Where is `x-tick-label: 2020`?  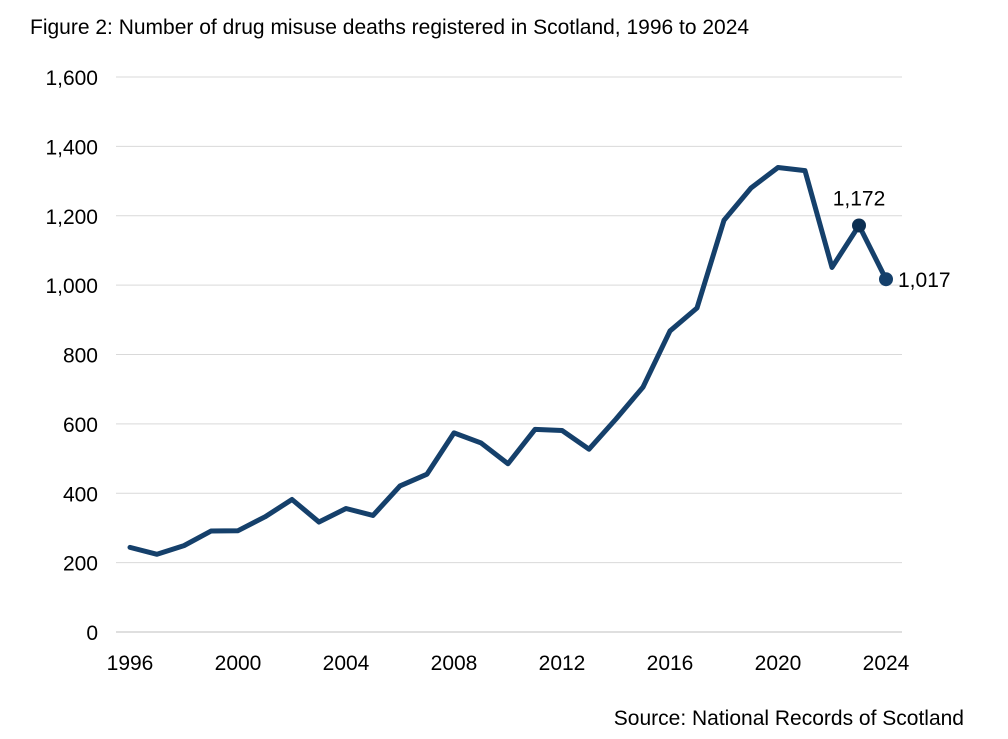 x-tick-label: 2020 is located at coordinates (778, 663).